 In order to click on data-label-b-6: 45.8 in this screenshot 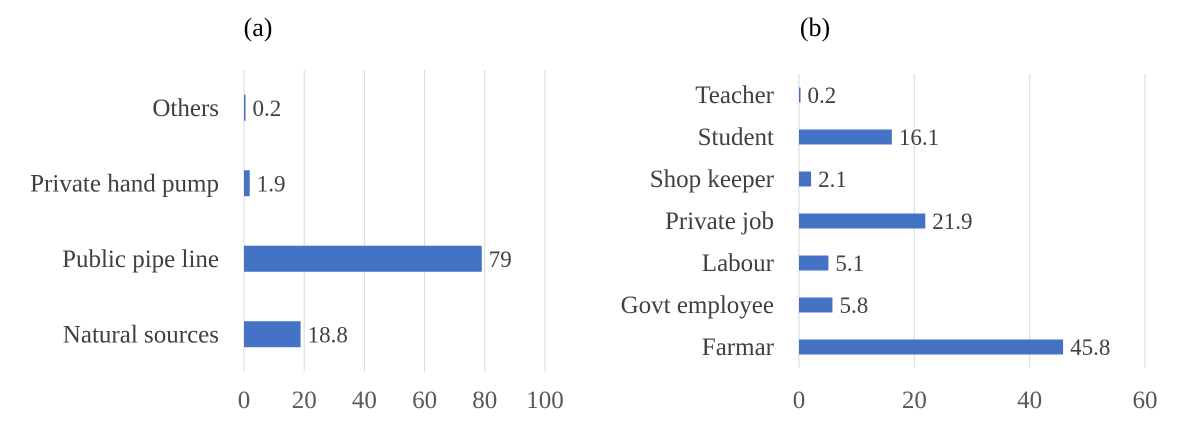, I will do `click(1090, 347)`.